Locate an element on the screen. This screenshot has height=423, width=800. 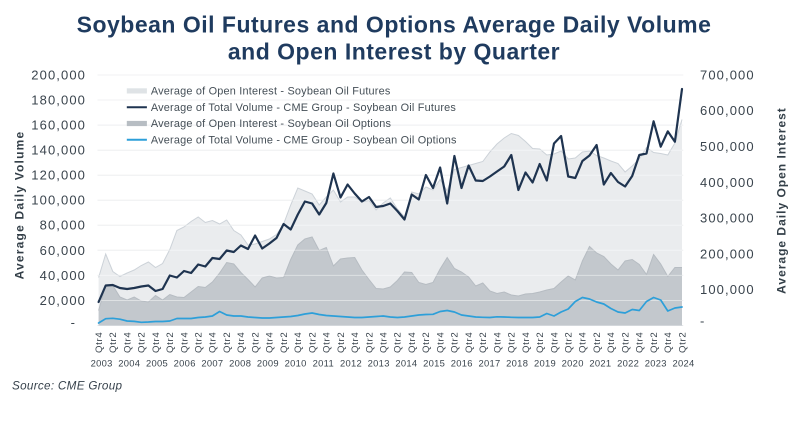
svg-text: 2009 is located at coordinates (268, 363).